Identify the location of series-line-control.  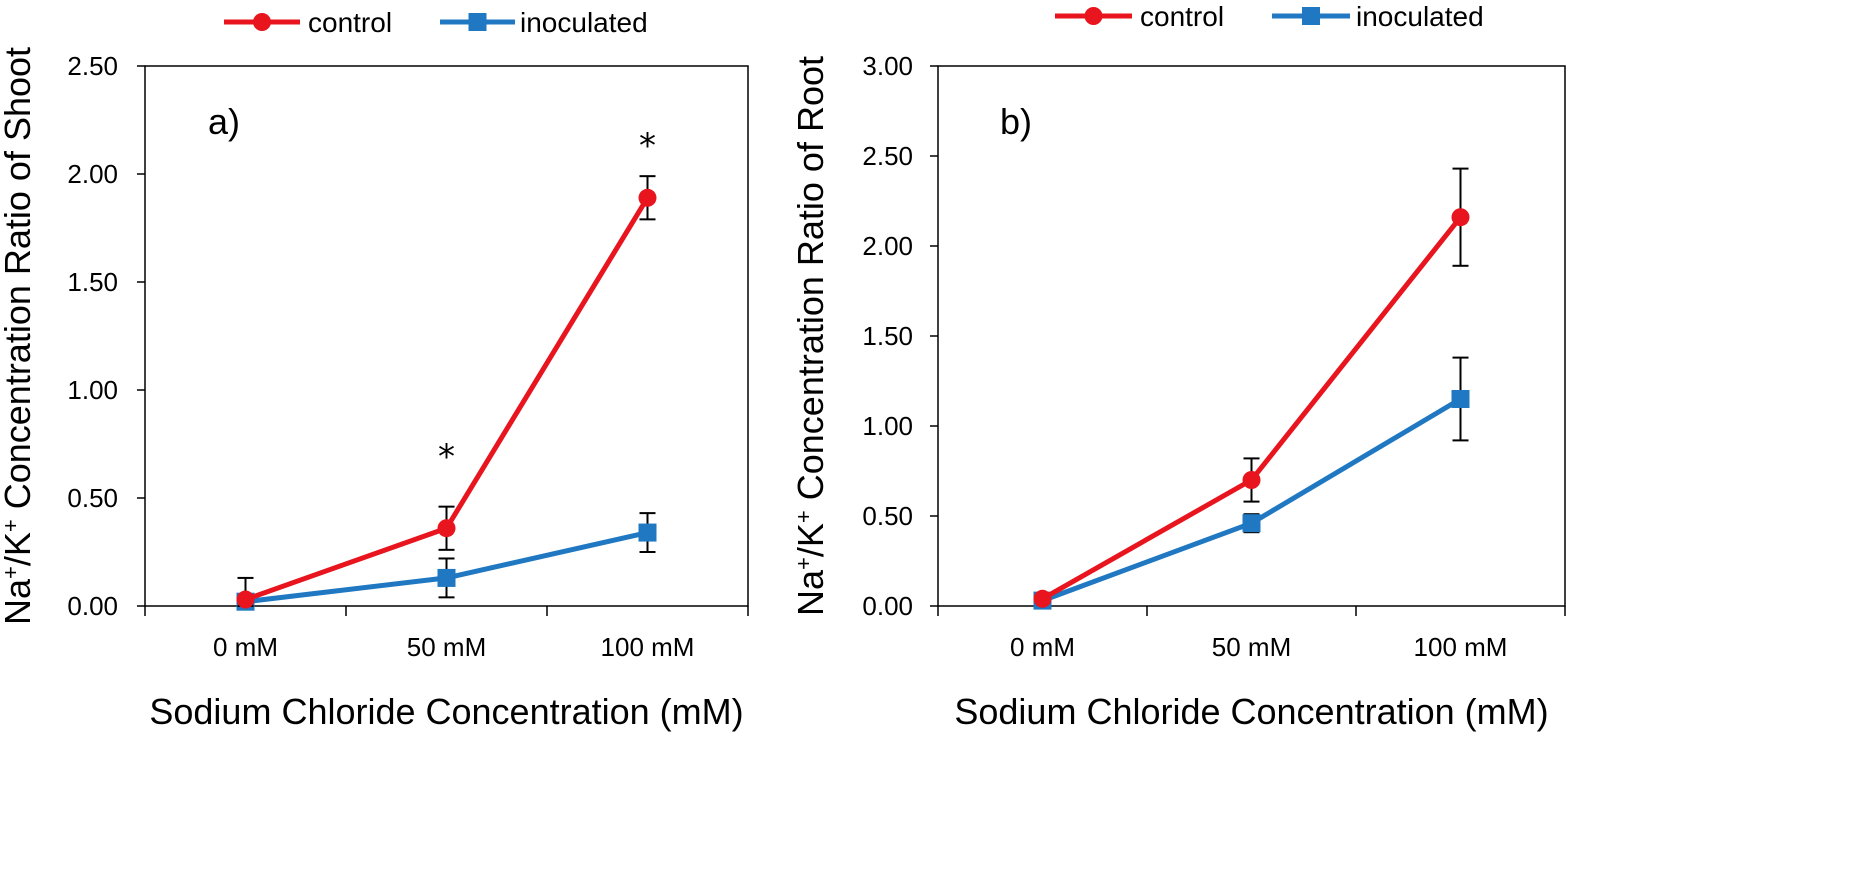
(1252, 408).